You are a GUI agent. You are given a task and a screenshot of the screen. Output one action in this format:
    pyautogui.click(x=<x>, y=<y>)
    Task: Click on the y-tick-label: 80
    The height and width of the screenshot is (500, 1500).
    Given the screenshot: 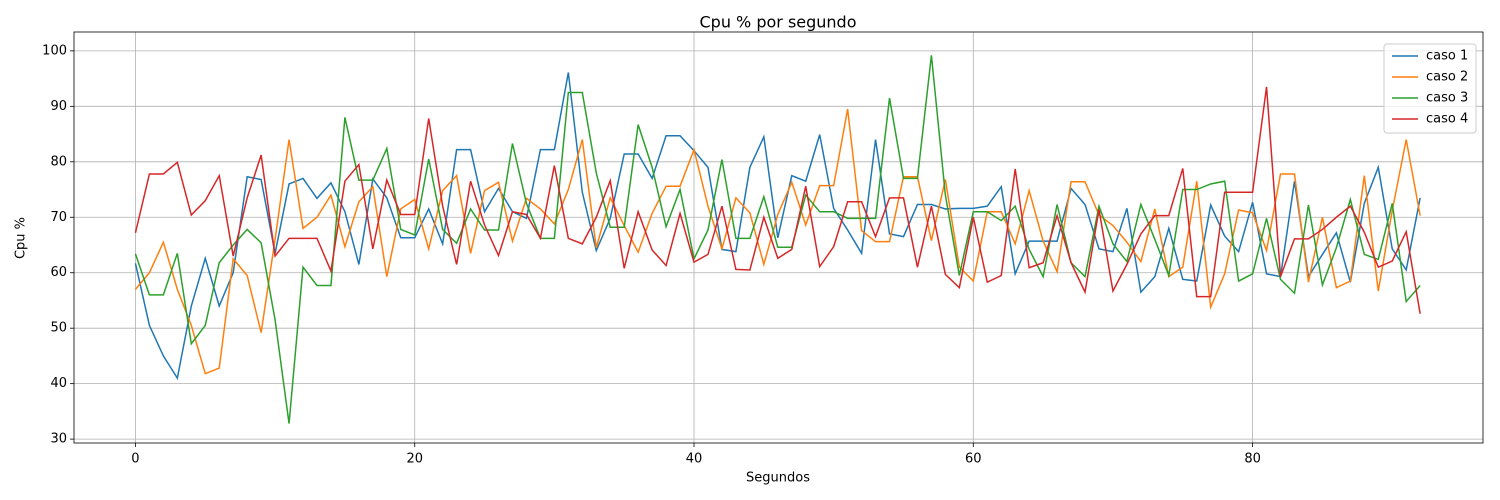 What is the action you would take?
    pyautogui.click(x=58, y=161)
    